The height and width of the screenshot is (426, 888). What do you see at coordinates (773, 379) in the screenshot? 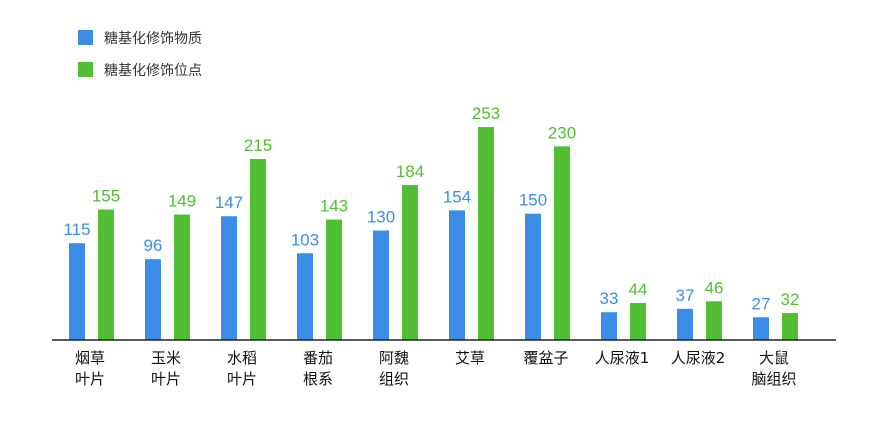
I see `x-tick-label-10-line-2: 脑组织` at bounding box center [773, 379].